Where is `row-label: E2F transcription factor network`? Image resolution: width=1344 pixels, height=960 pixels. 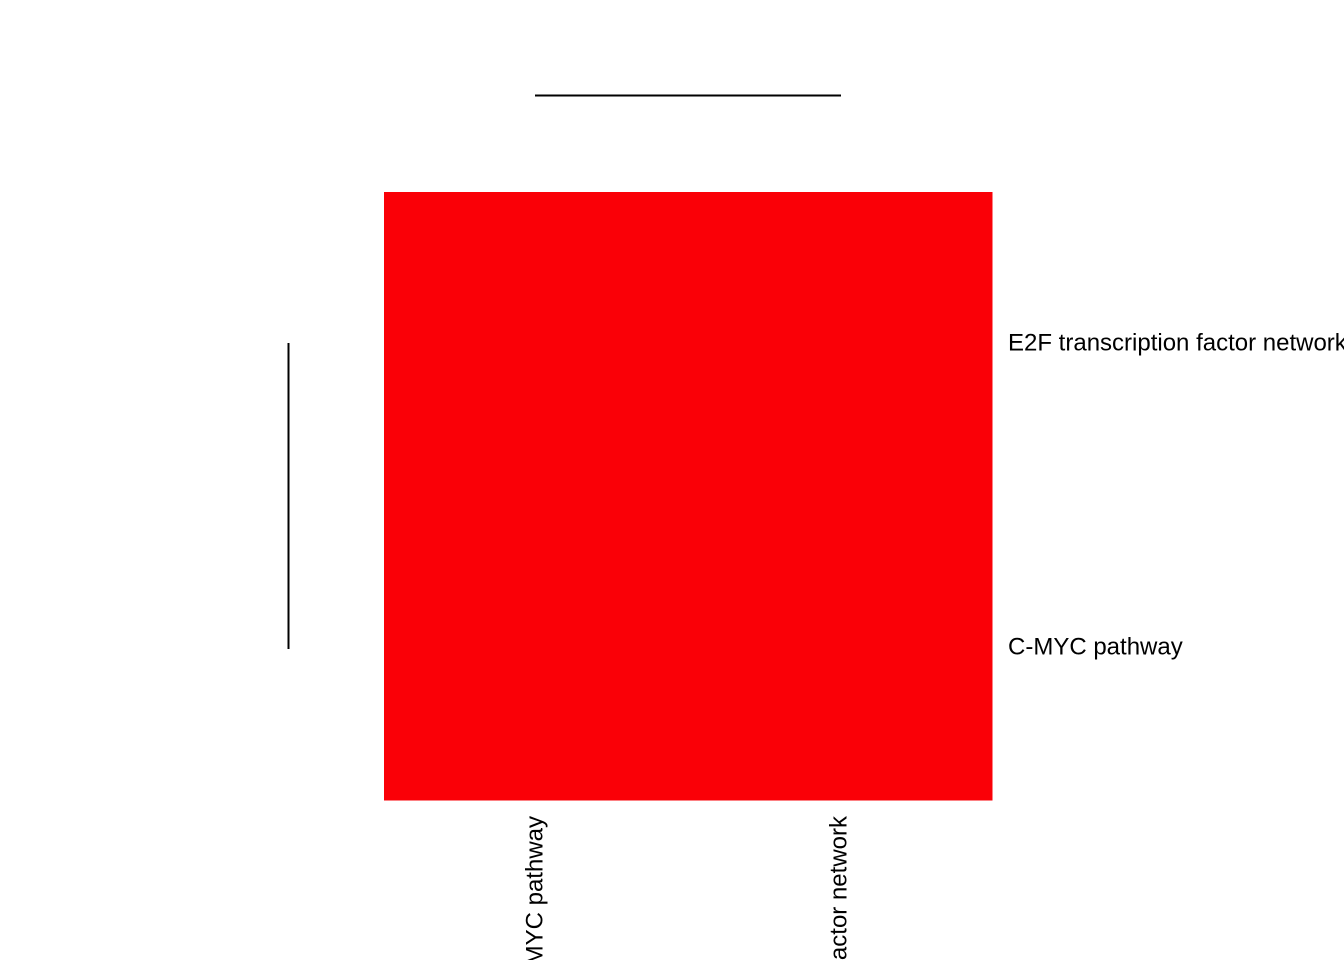 row-label: E2F transcription factor network is located at coordinates (1176, 342).